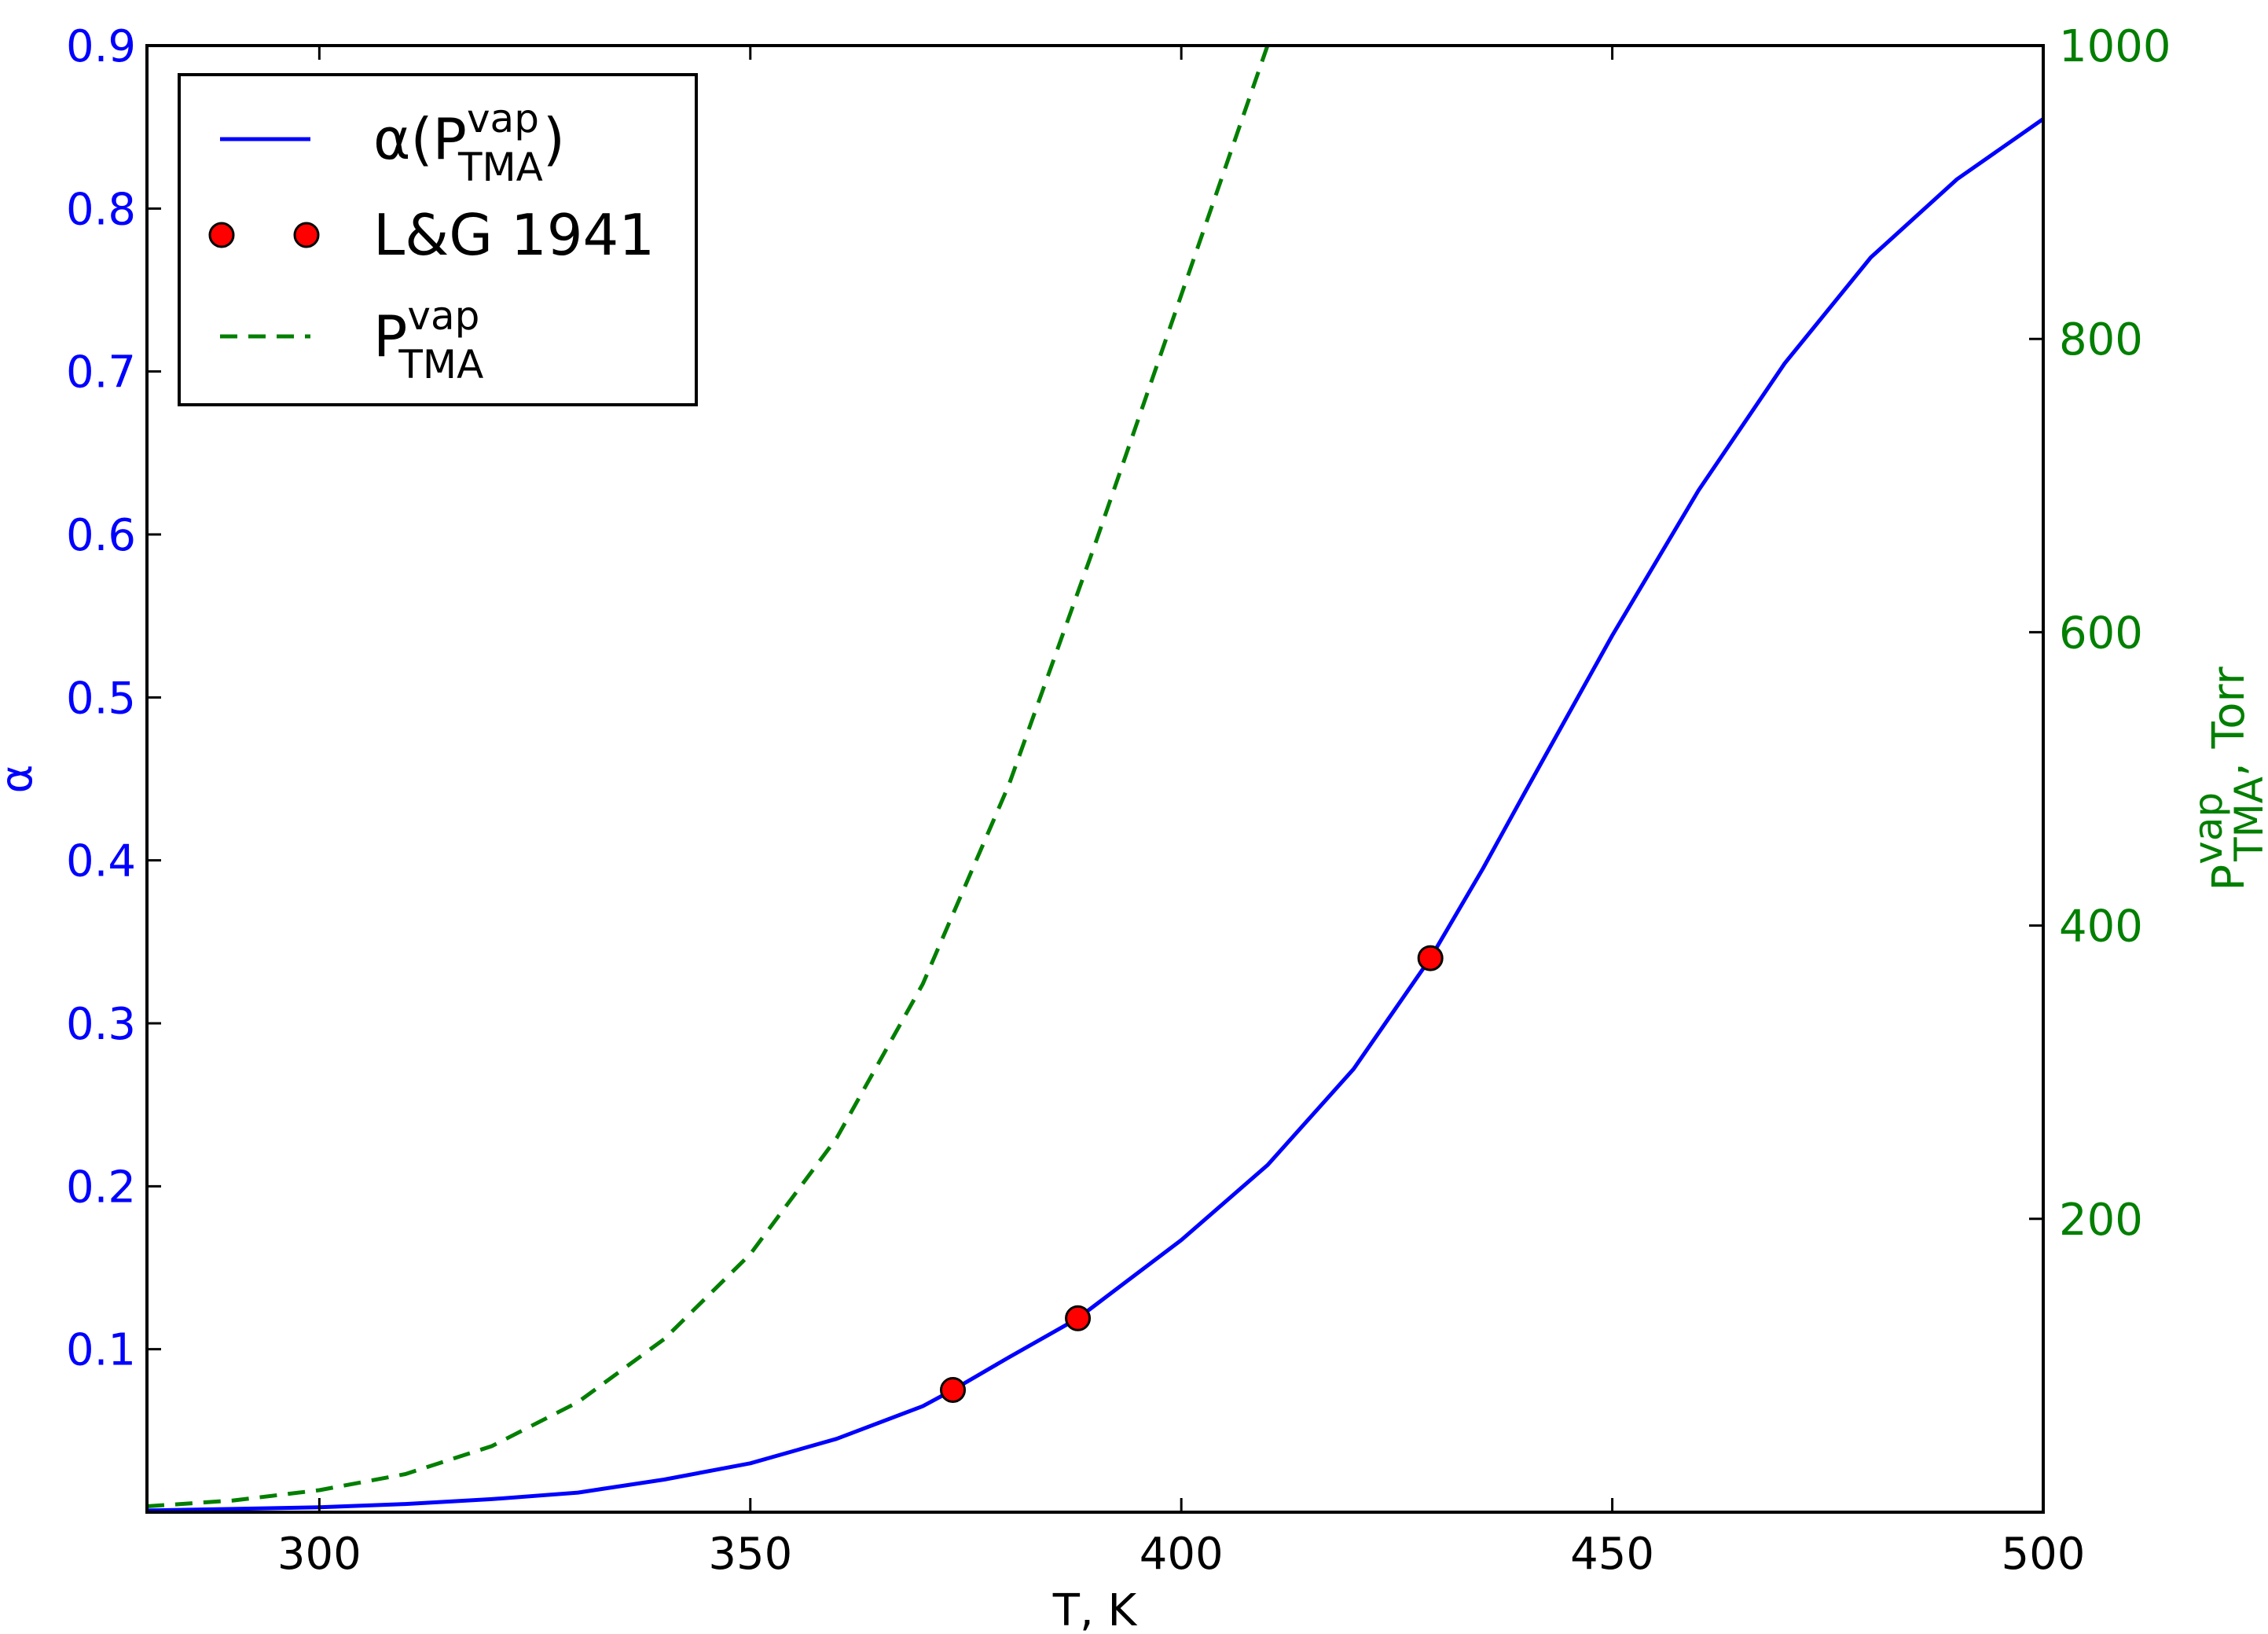 The image size is (2268, 1634). Describe the element at coordinates (514, 235) in the screenshot. I see `legend-label-lg1941: L&G 1941` at that location.